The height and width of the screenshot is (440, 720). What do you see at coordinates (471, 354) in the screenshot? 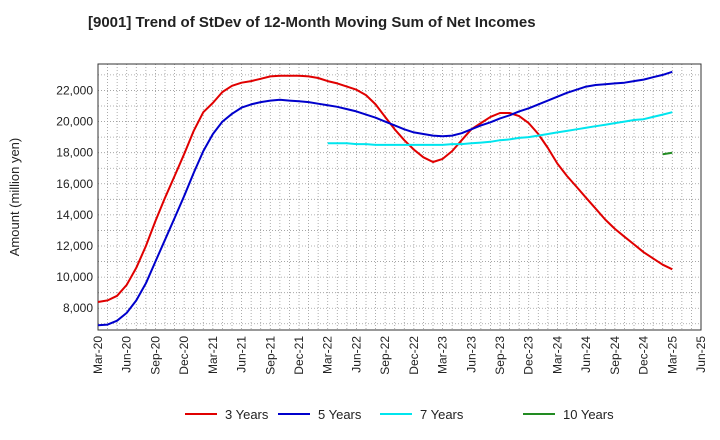
I see `x-tick-label: Jun-23` at bounding box center [471, 354].